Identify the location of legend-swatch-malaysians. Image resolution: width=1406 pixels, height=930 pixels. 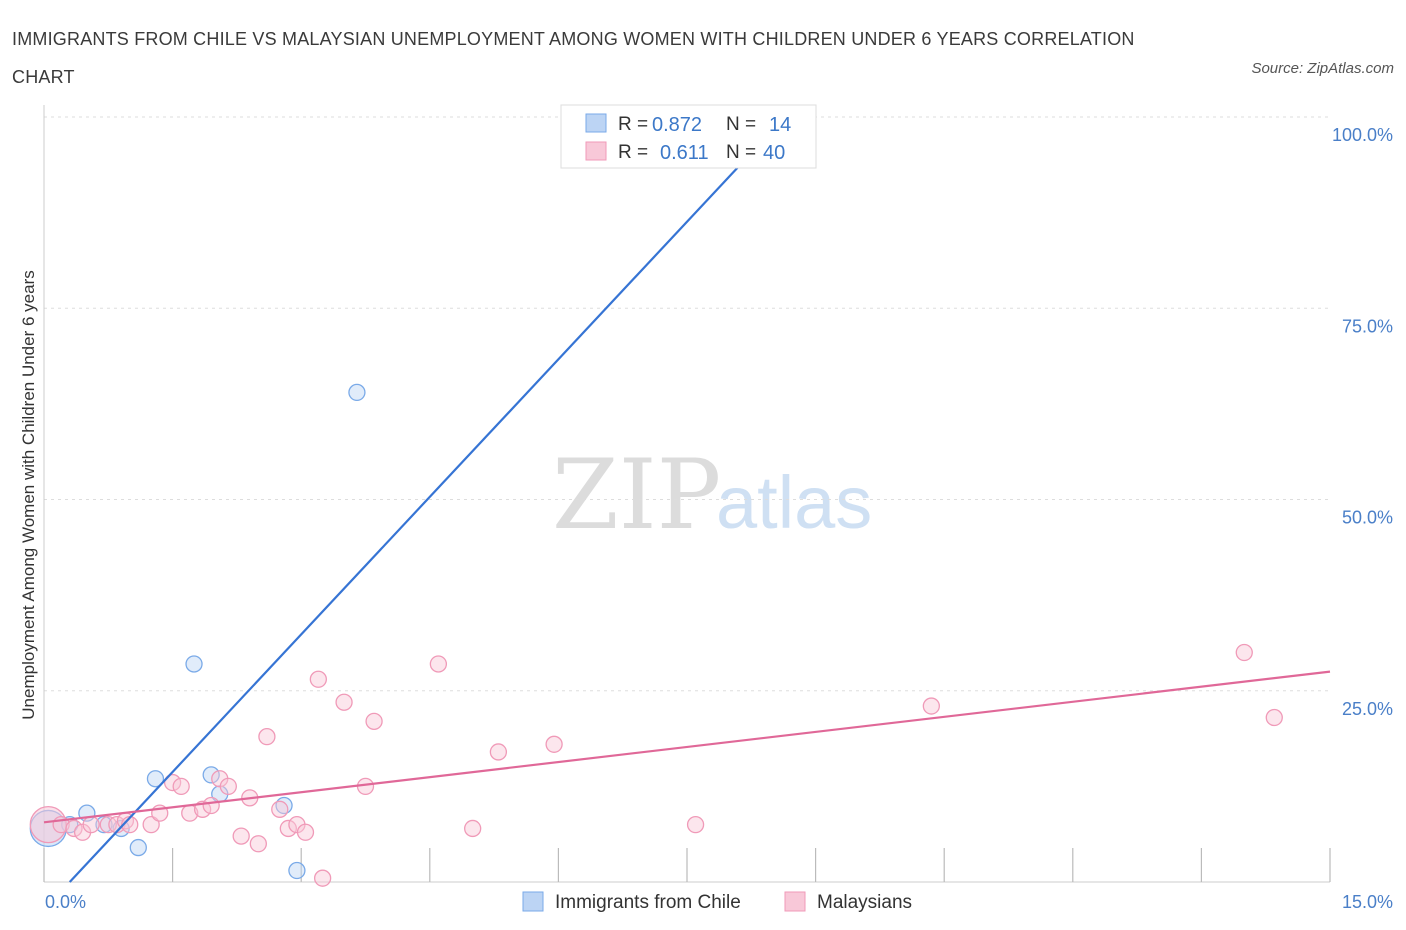
(596, 151).